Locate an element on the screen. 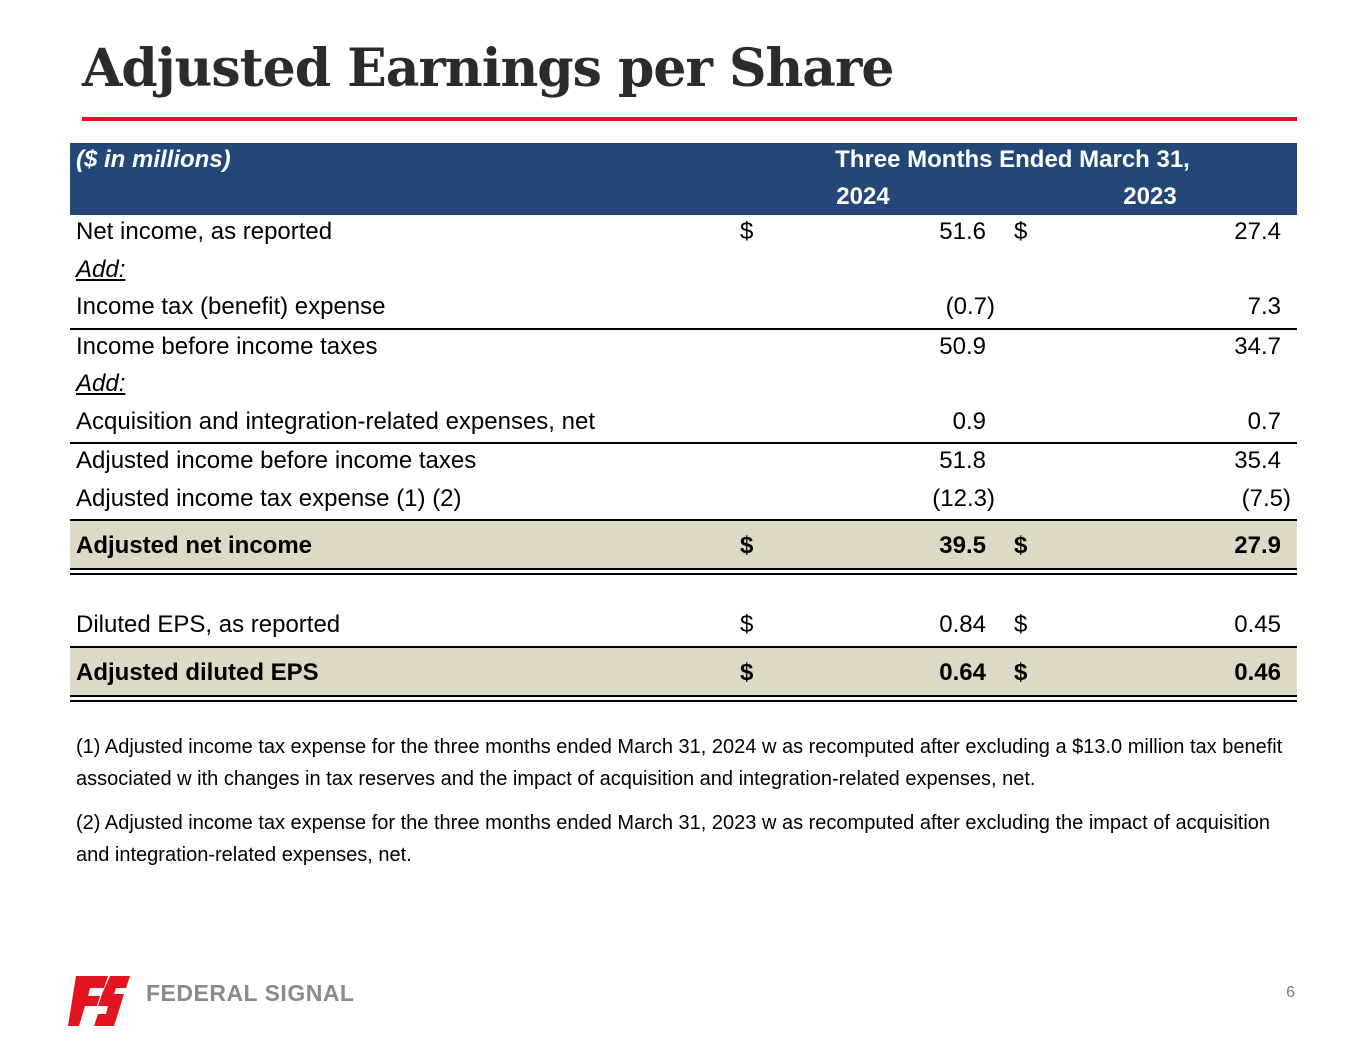 The image size is (1365, 1055). federal-signal-logo-icon is located at coordinates (99, 1001).